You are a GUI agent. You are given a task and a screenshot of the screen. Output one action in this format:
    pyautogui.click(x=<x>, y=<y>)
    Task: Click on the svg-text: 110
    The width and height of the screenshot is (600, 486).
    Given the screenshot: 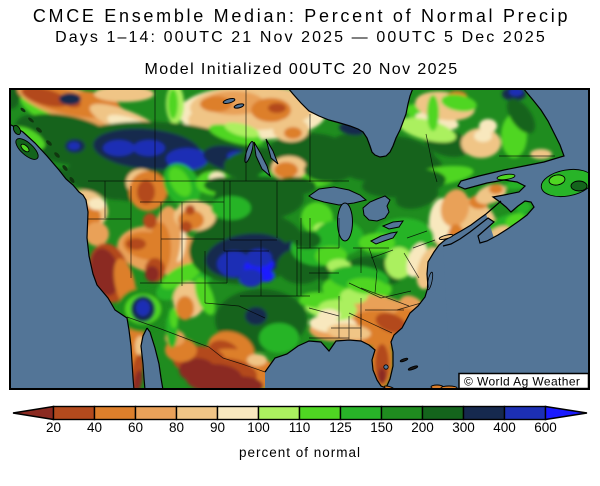 What is the action you would take?
    pyautogui.click(x=300, y=427)
    